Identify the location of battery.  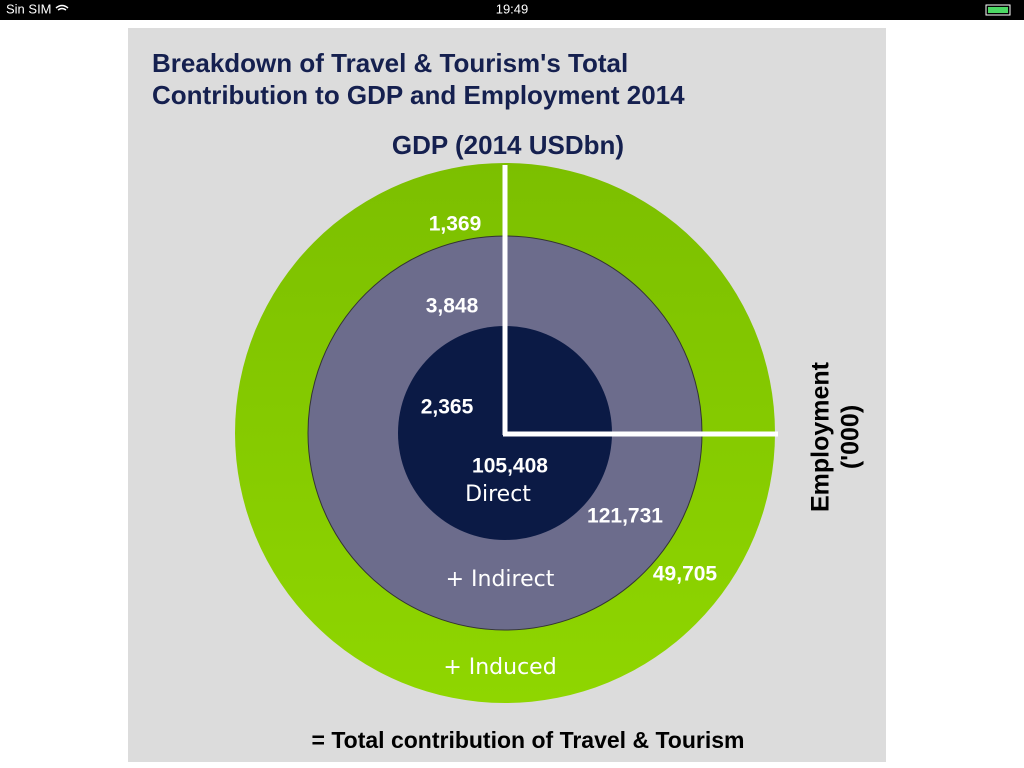
(998, 10).